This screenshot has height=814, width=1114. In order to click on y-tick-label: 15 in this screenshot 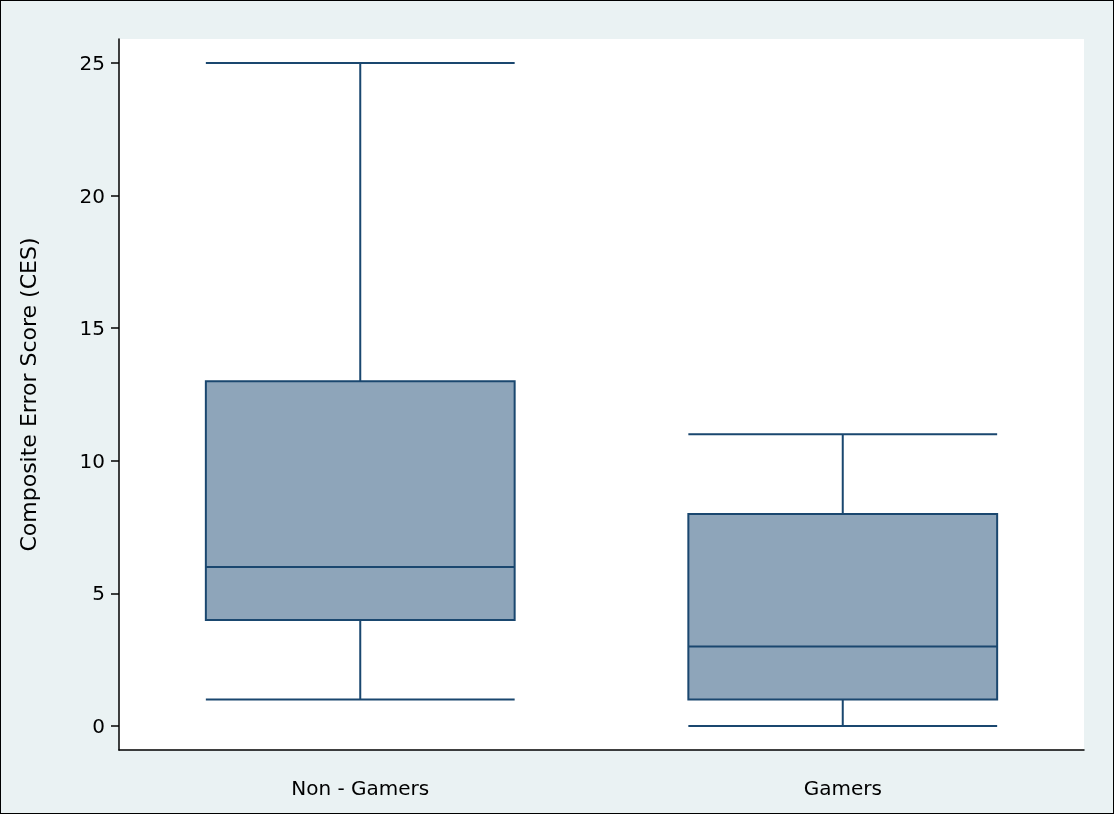, I will do `click(92, 328)`.